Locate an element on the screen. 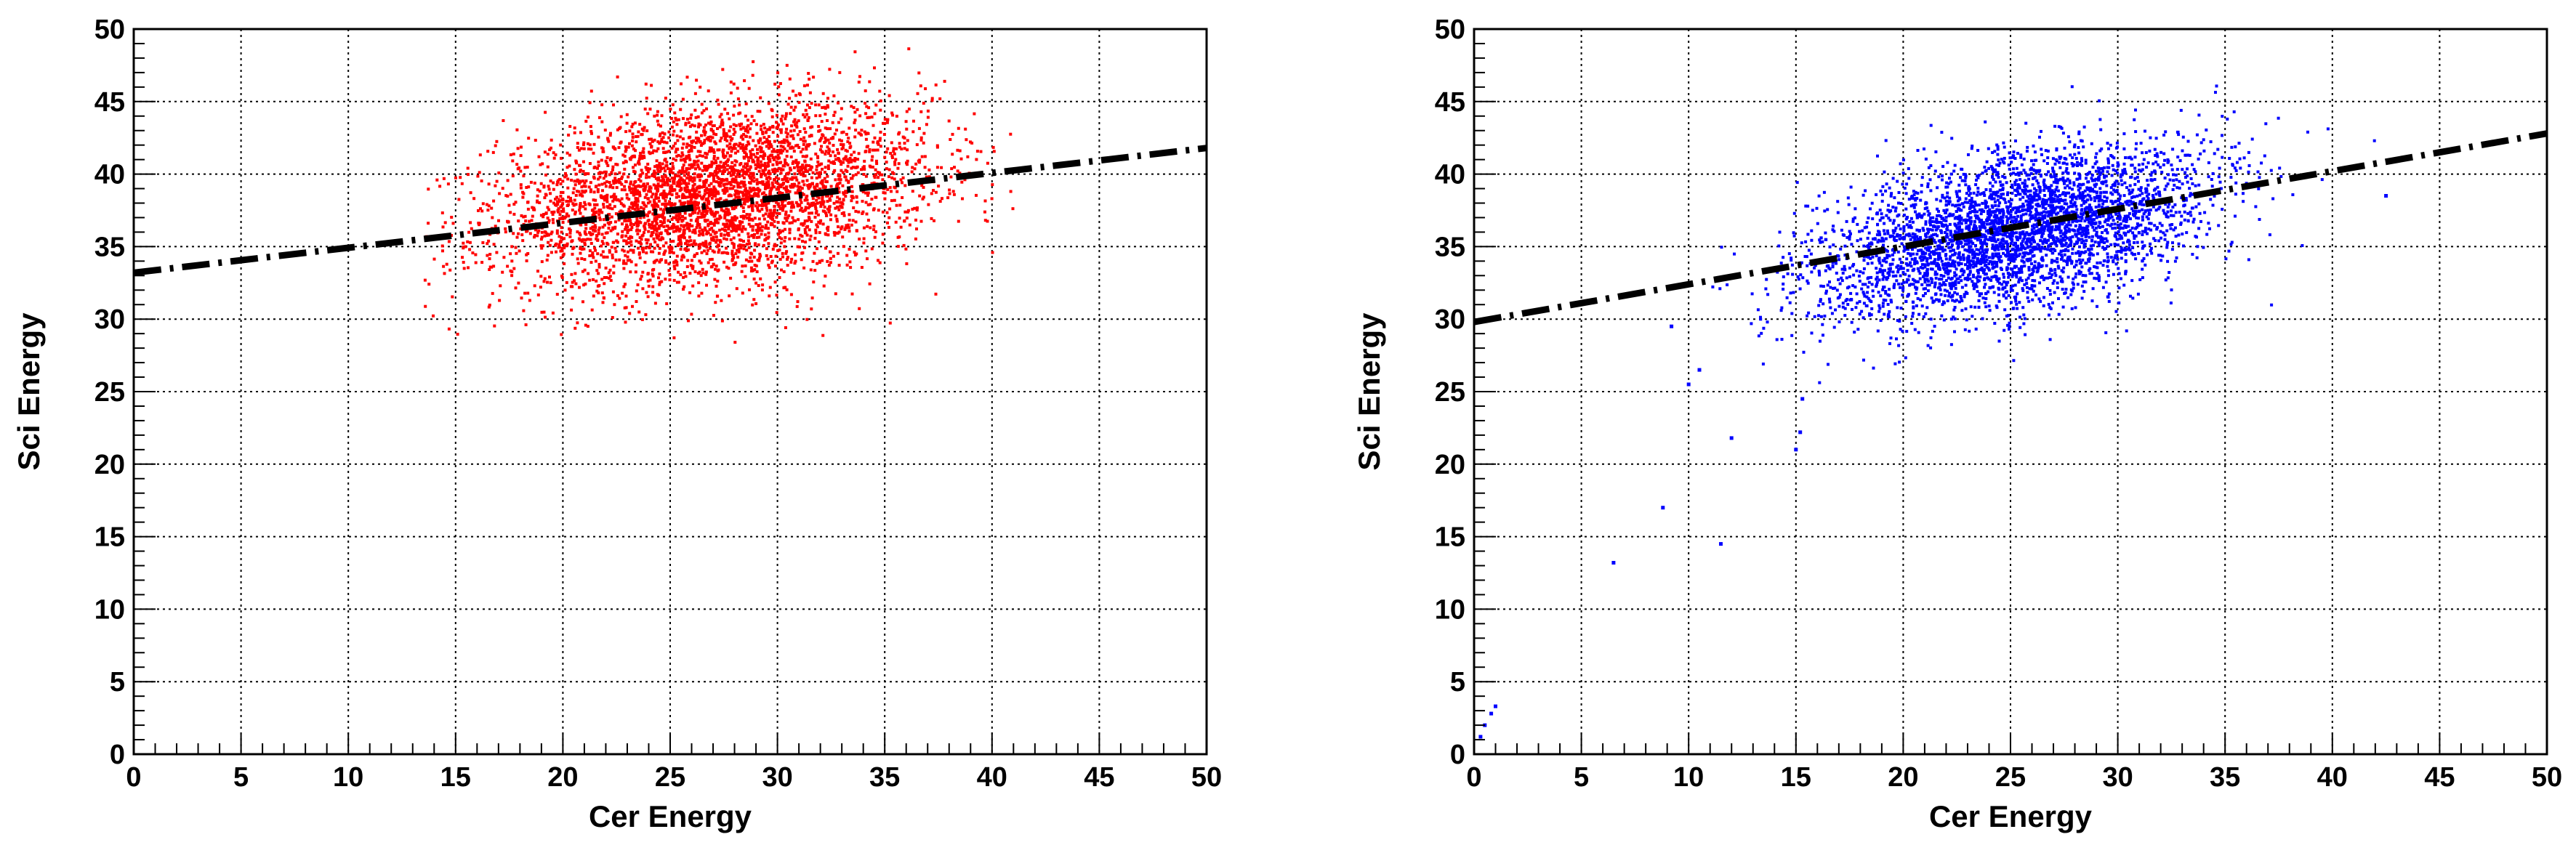 The width and height of the screenshot is (2576, 853). y-axis-title: Sci Energy is located at coordinates (29, 391).